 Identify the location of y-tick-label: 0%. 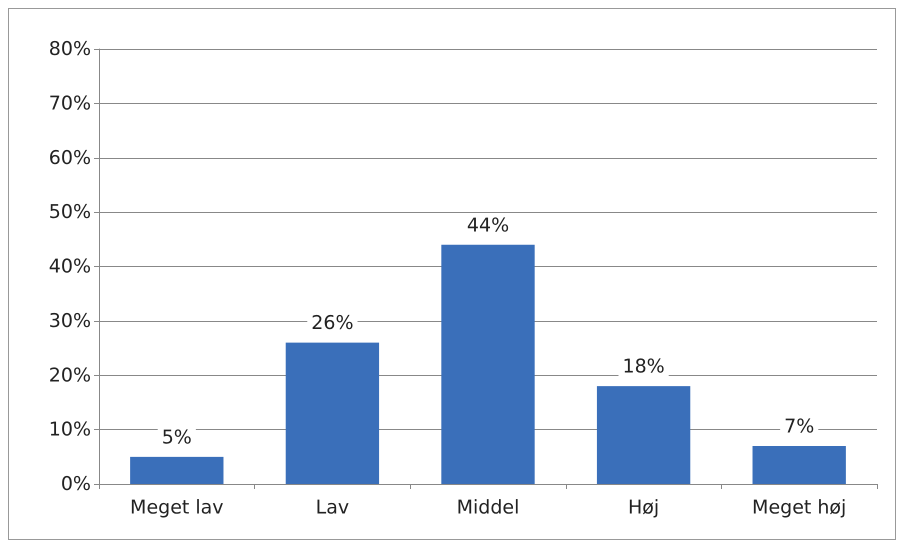
(75, 484).